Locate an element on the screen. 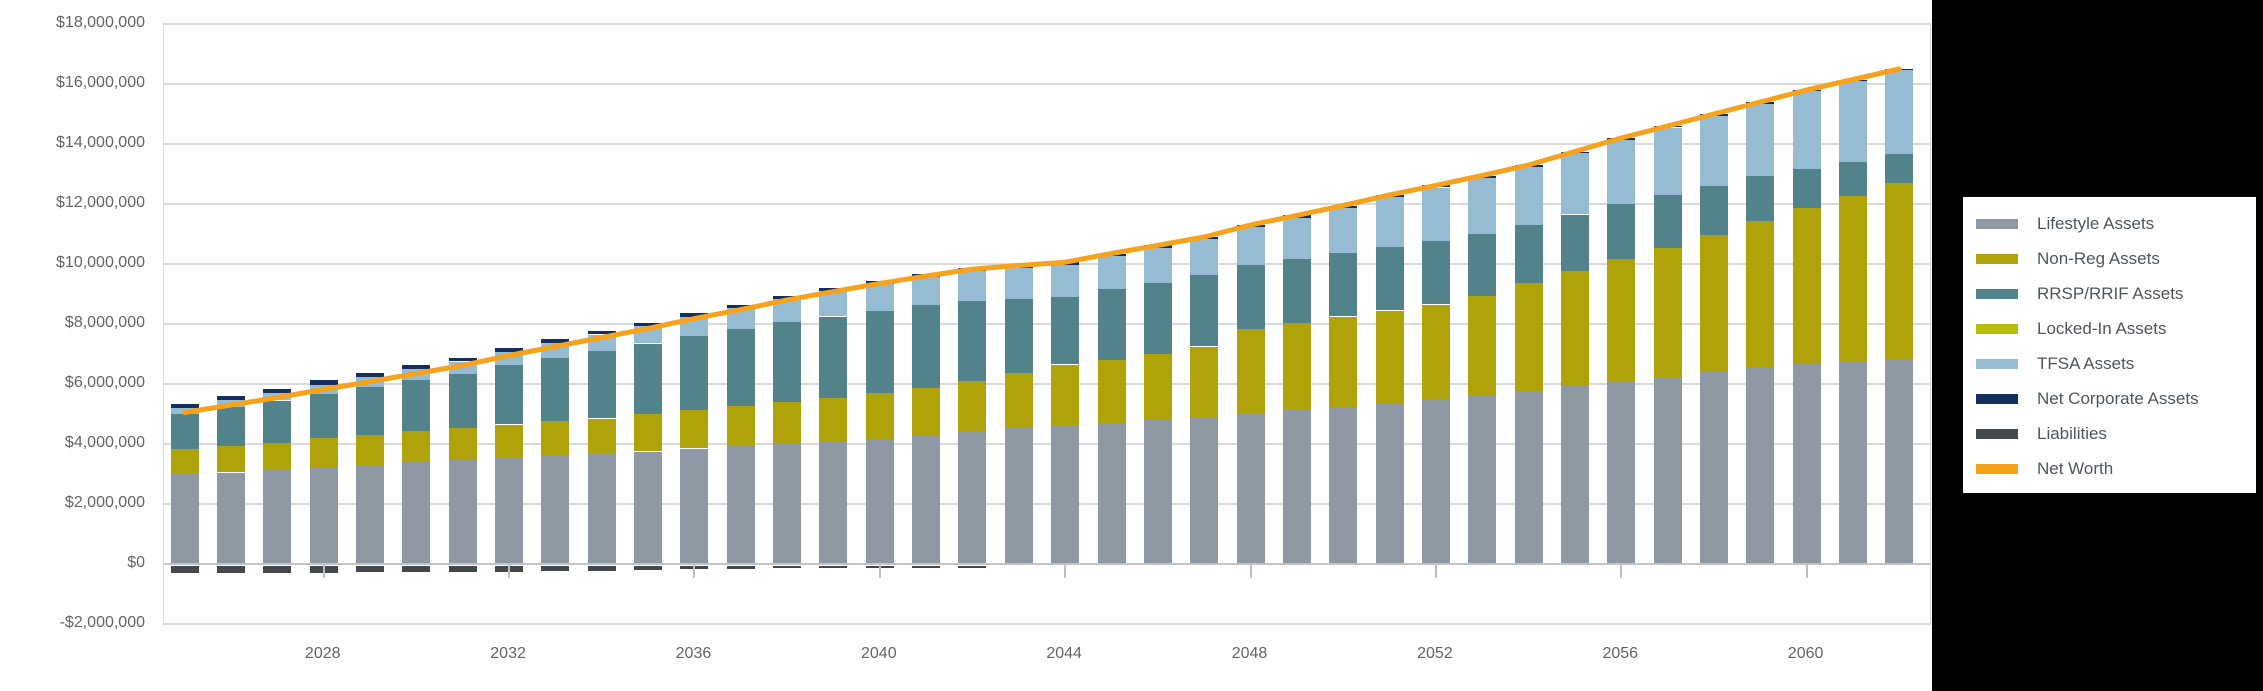 This screenshot has width=2263, height=691. x-axis-tick-2052 is located at coordinates (1435, 571).